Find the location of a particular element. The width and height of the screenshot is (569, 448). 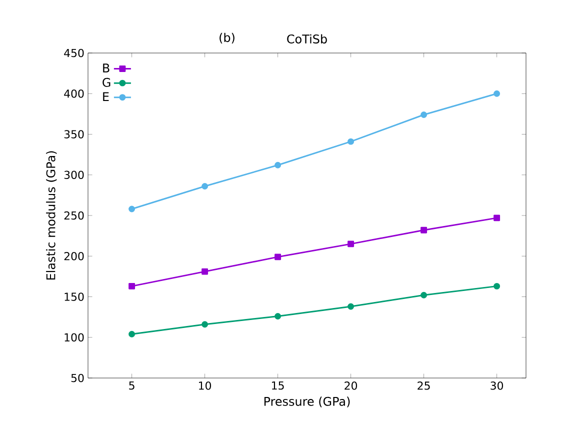

text: (b) is located at coordinates (227, 38).